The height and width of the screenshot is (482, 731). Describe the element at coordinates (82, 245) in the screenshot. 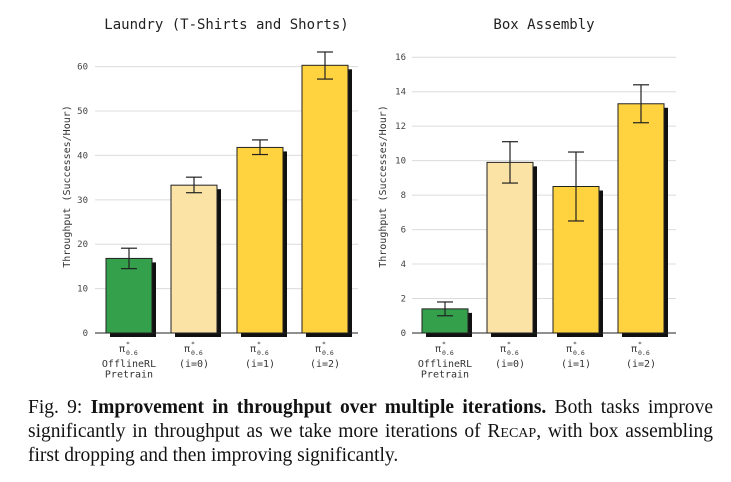

I see `y-tick-label: 20` at that location.